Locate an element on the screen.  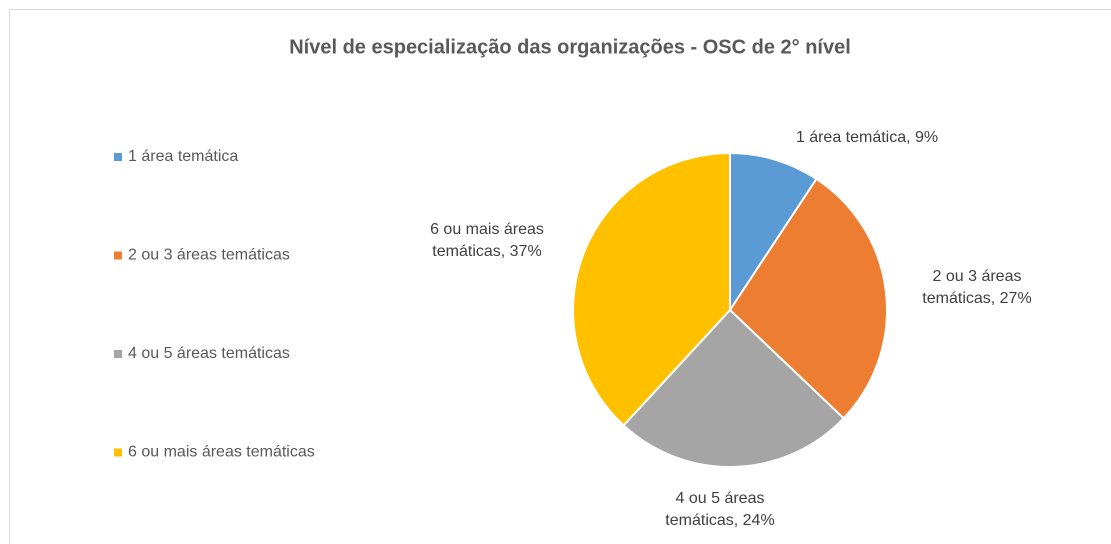
legend-label: 6 ou mais áreas temáticas is located at coordinates (221, 452).